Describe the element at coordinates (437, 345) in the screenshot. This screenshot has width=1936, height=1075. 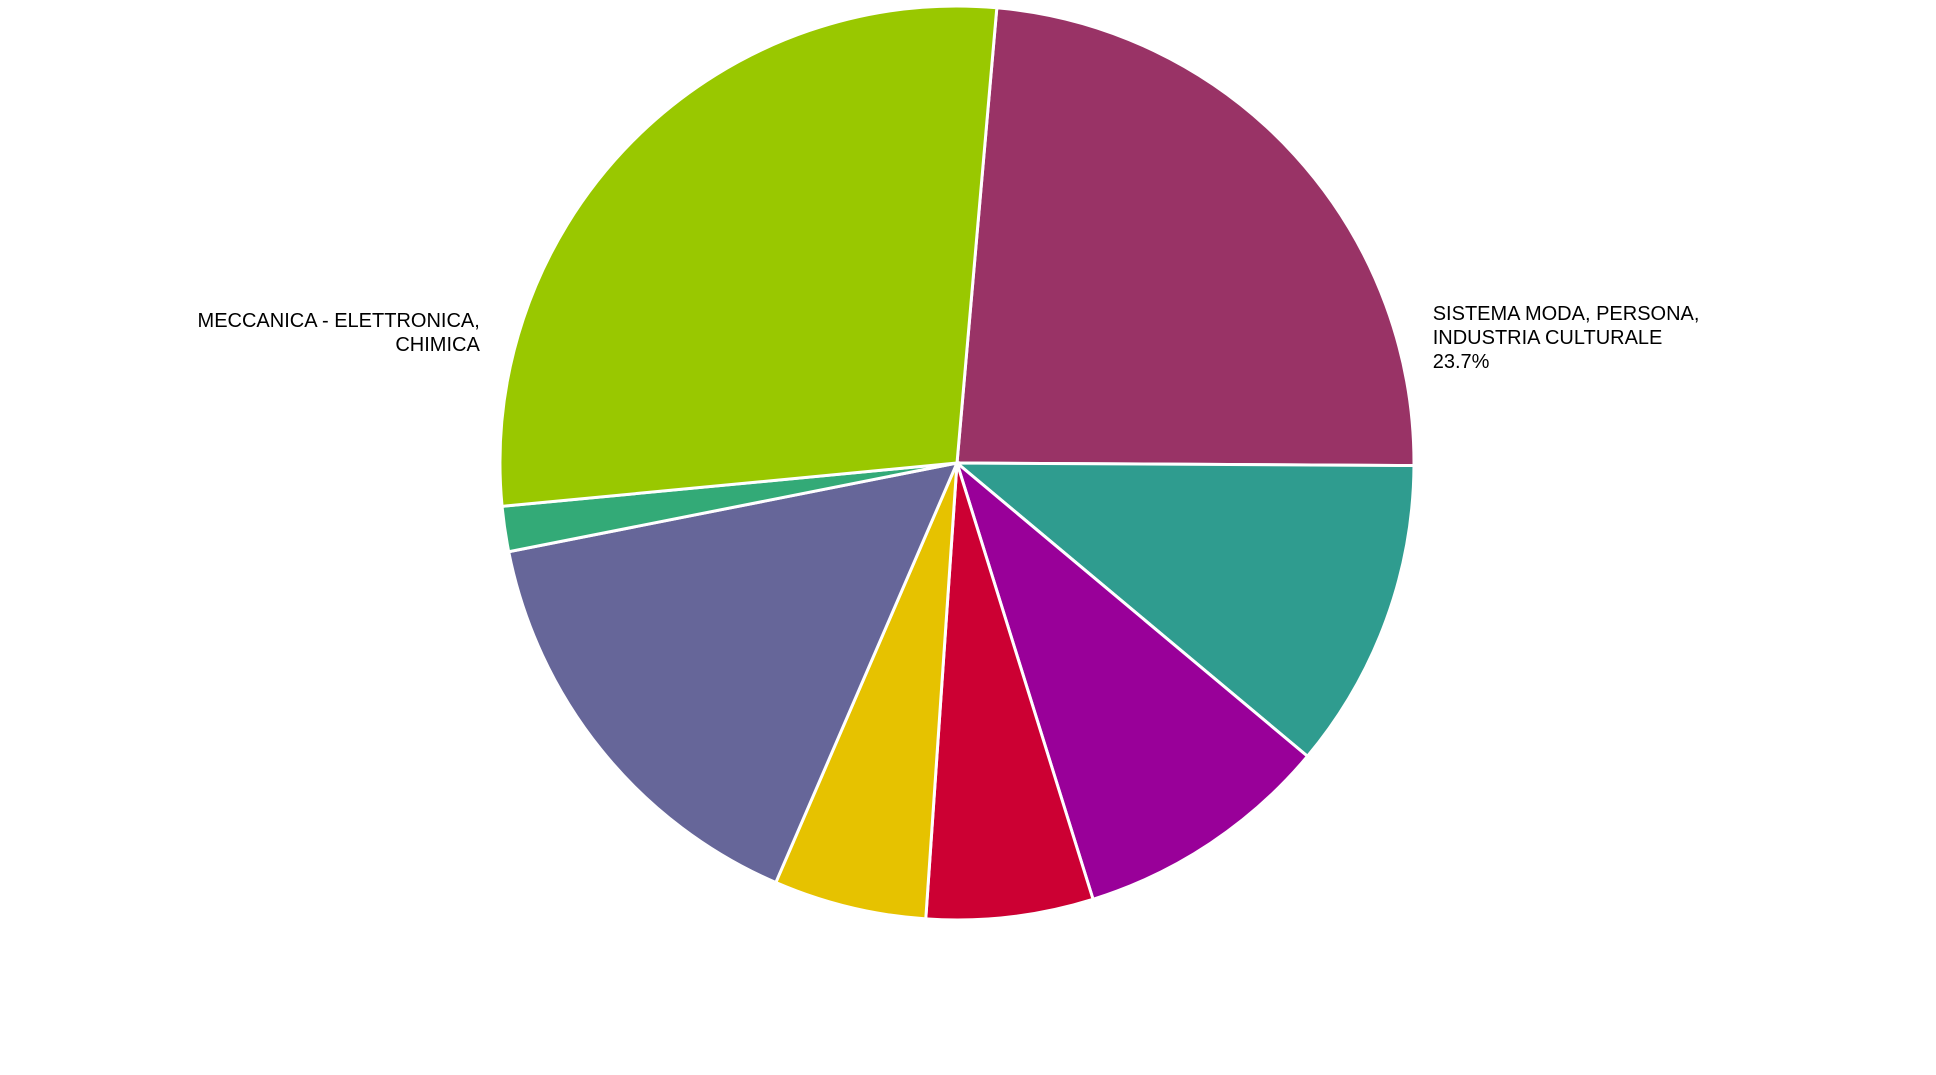
I see `slice-label-line: CHIMICA` at that location.